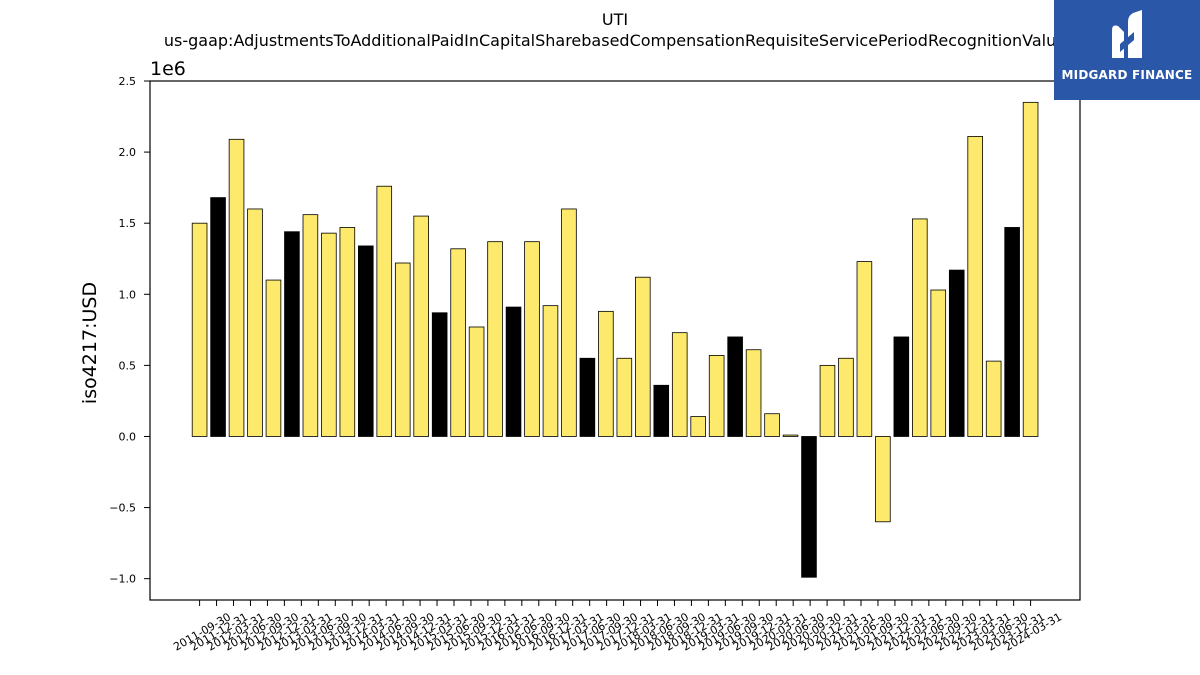  Describe the element at coordinates (122, 579) in the screenshot. I see `y-tick-label: −1.0` at that location.